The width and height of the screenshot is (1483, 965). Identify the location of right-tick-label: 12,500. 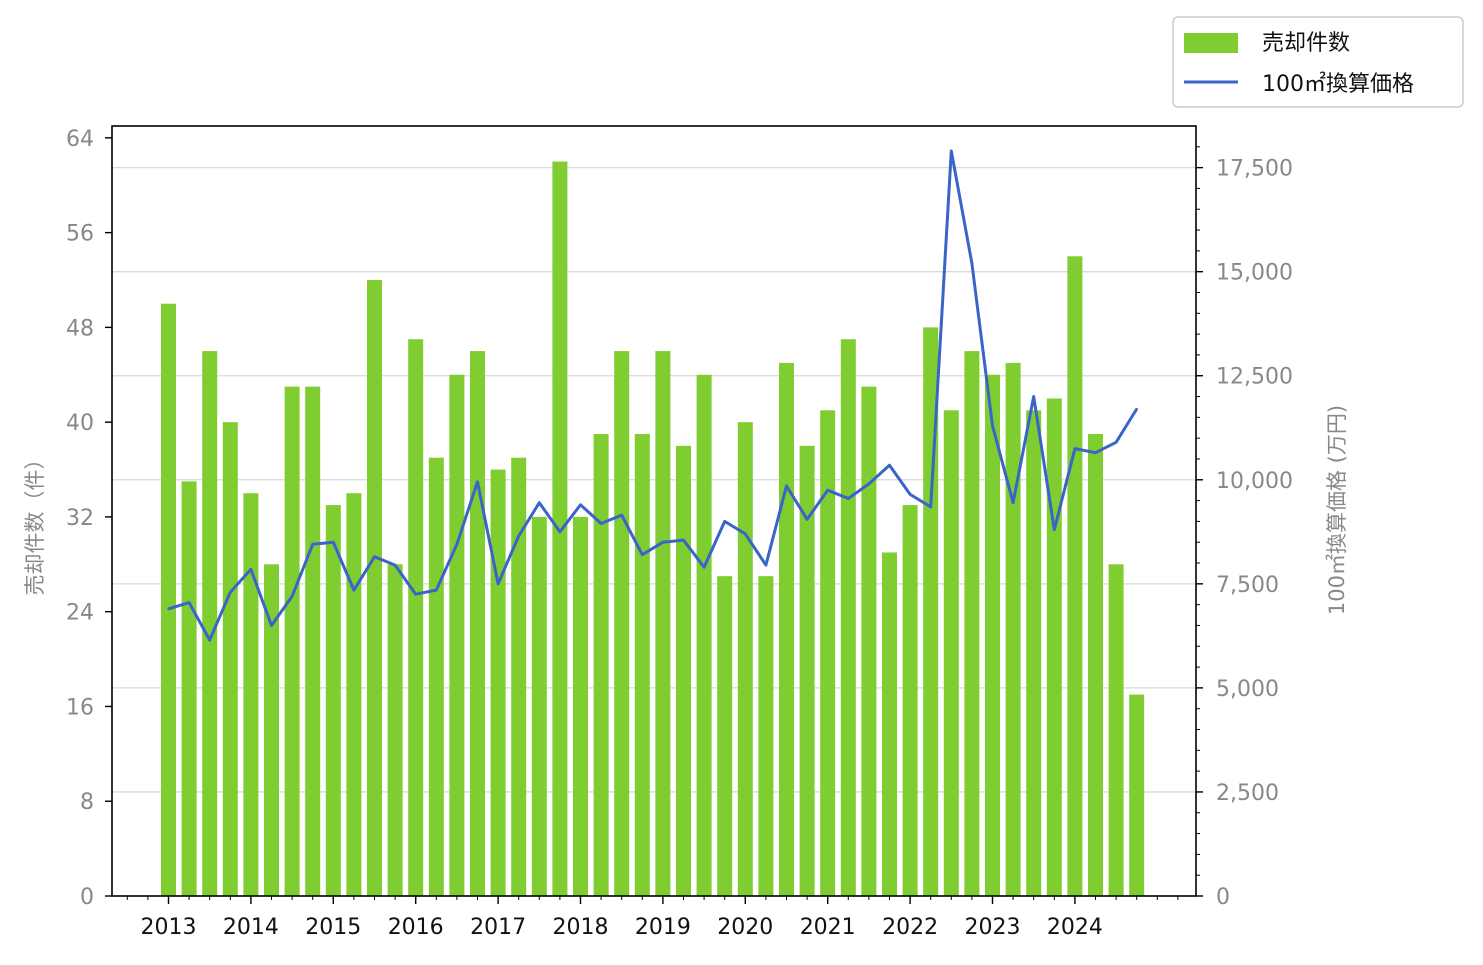
(1254, 377).